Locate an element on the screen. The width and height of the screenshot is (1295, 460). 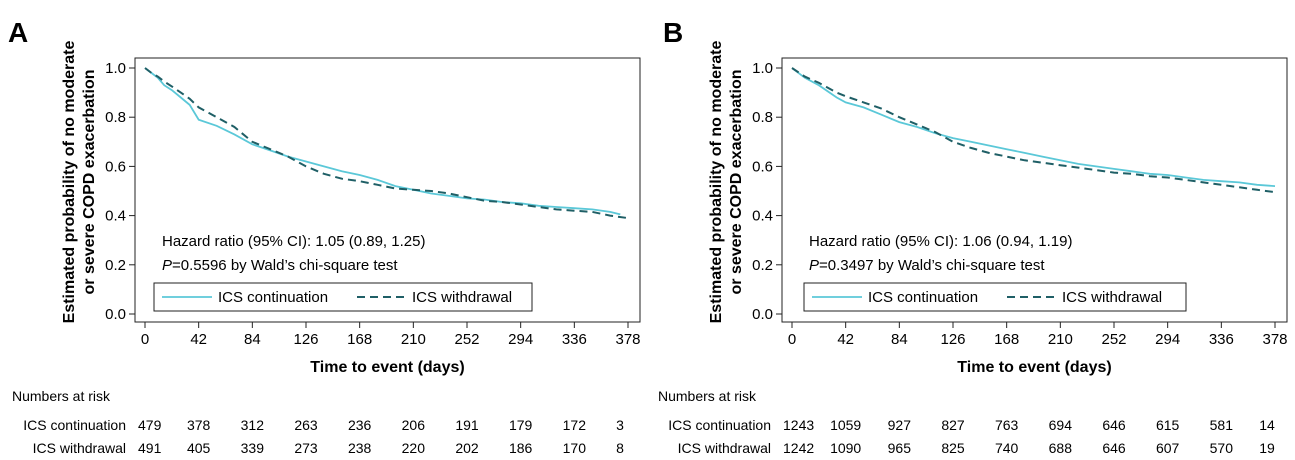
x-tick-label: 0 is located at coordinates (145, 339).